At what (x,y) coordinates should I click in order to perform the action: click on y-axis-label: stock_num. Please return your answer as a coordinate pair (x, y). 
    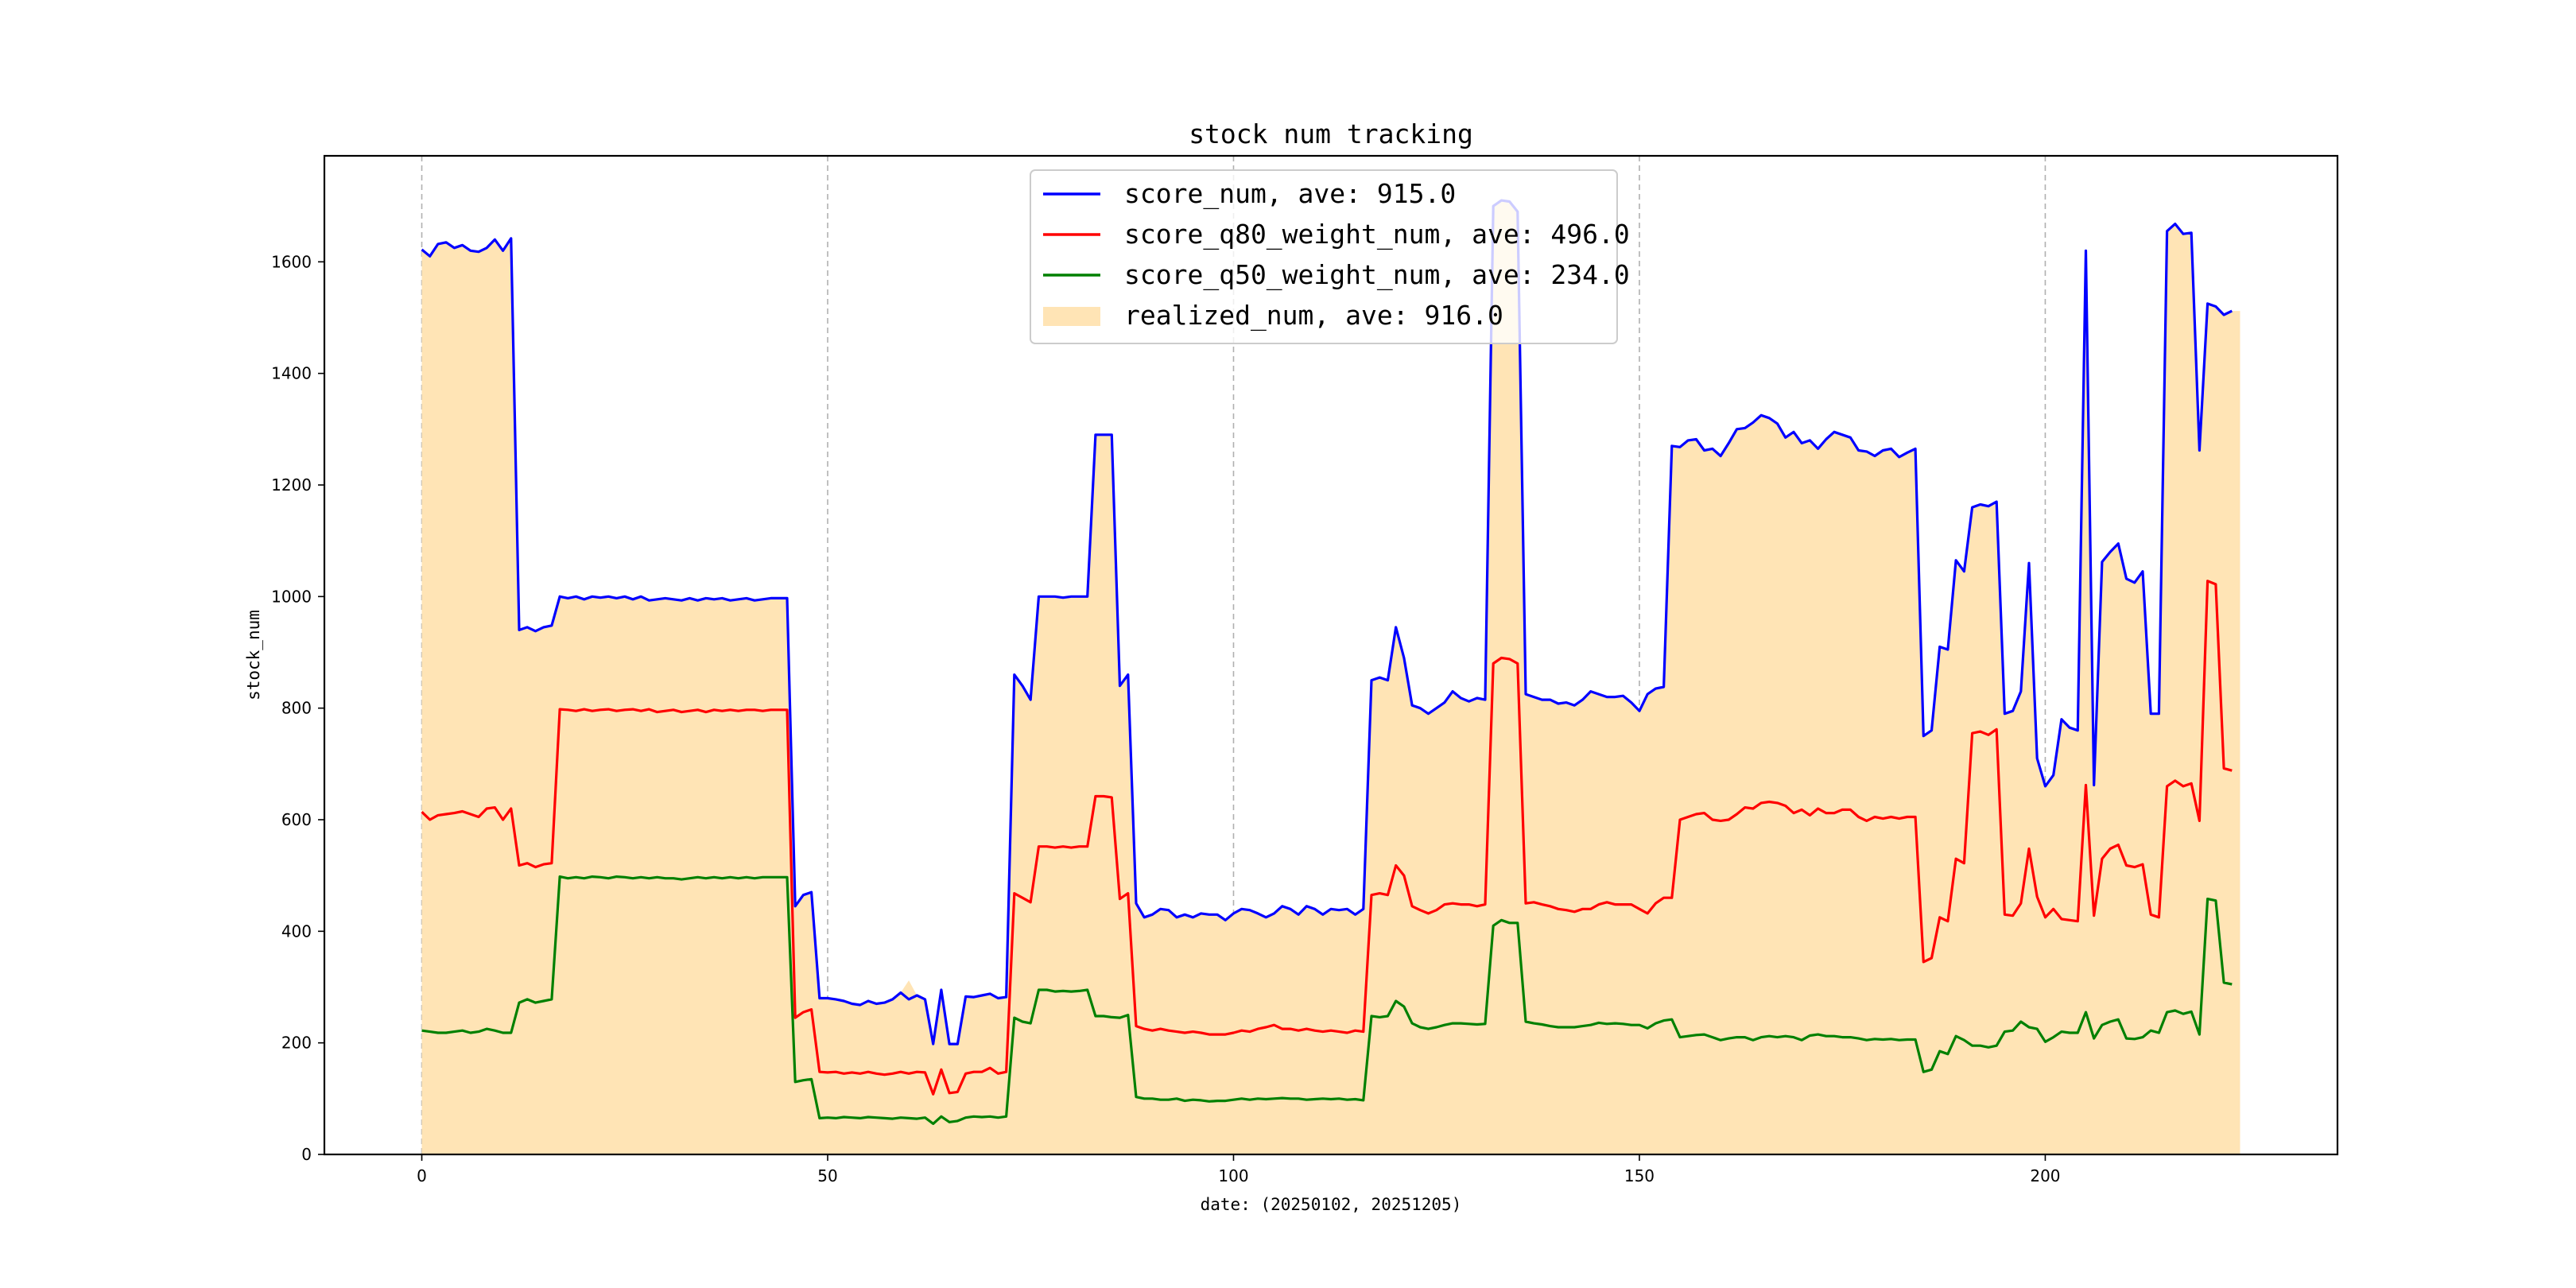
    Looking at the image, I should click on (253, 655).